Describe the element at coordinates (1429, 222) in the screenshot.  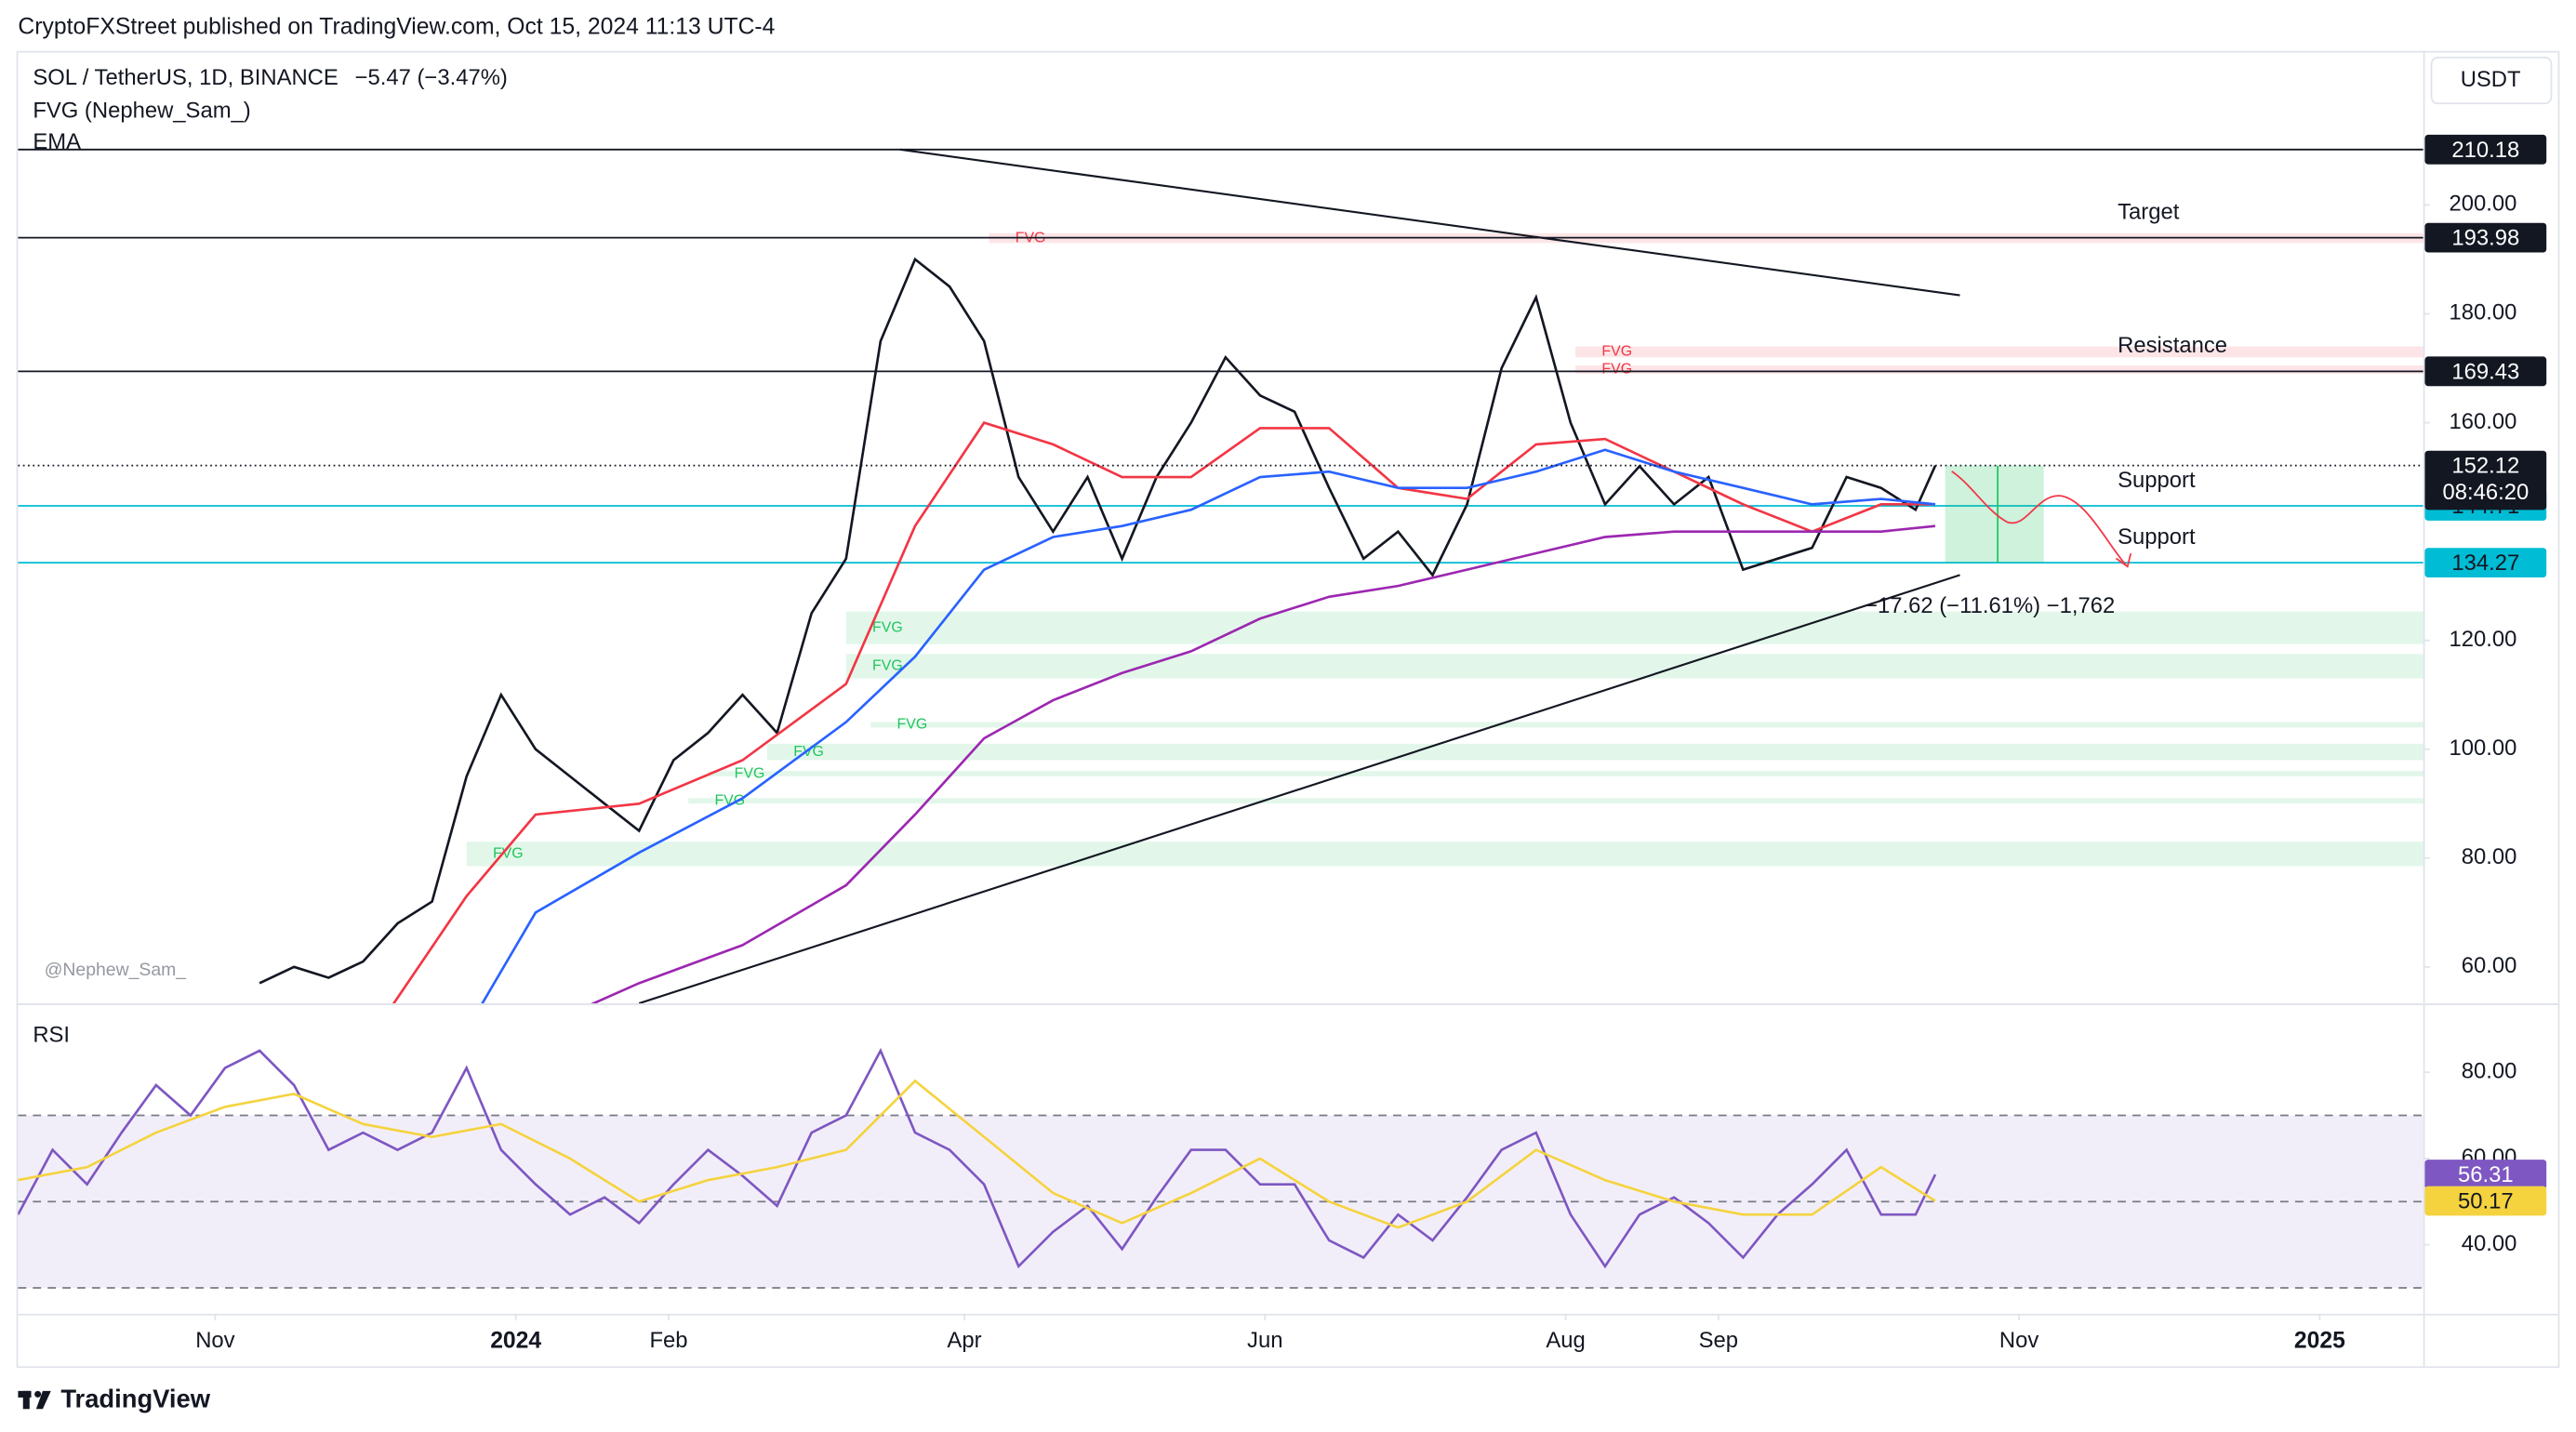
I see `trendline` at that location.